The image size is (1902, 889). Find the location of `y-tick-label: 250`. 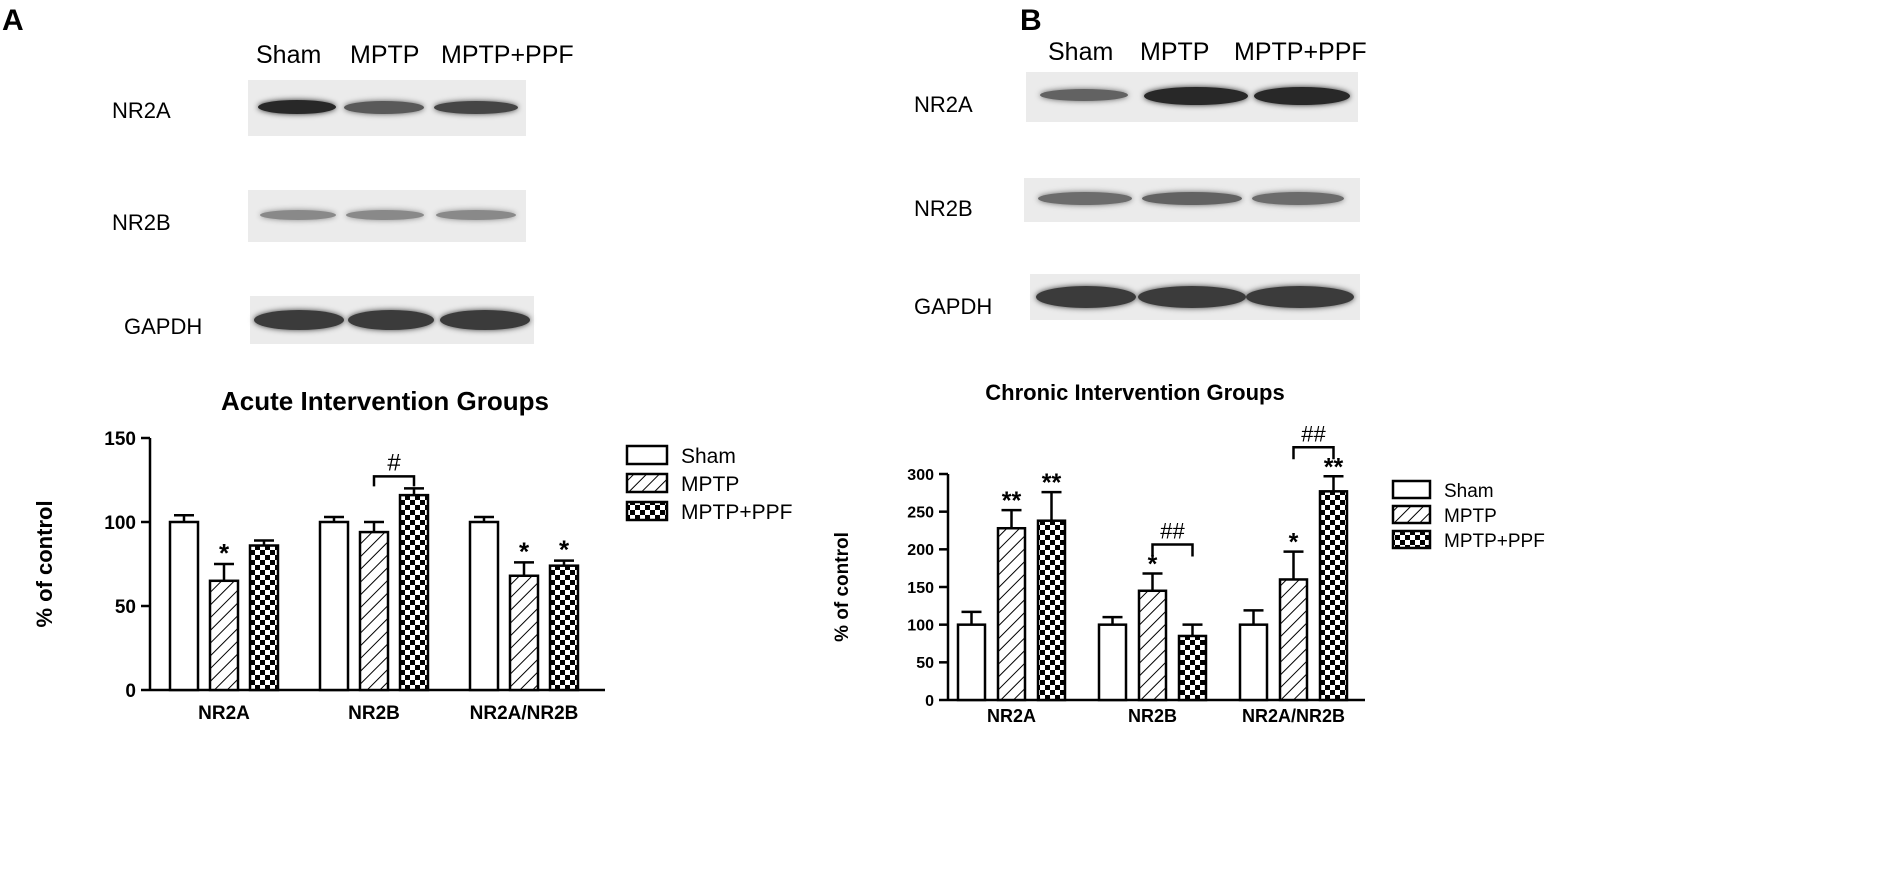

y-tick-label: 250 is located at coordinates (920, 512).